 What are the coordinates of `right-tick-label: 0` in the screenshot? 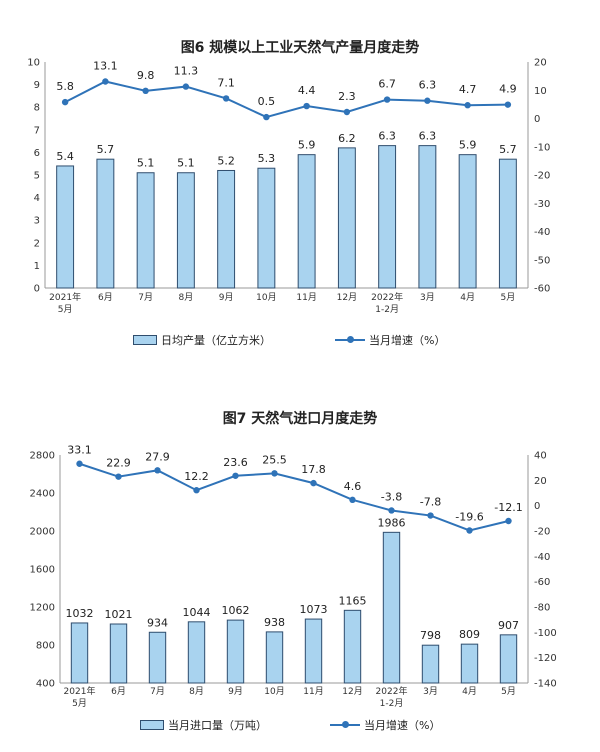 It's located at (537, 506).